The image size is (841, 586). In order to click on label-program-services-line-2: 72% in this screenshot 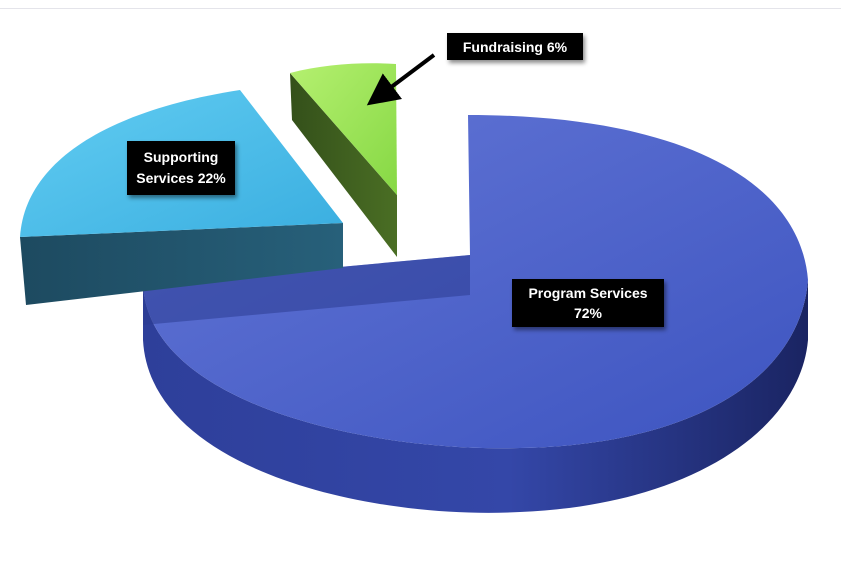, I will do `click(588, 313)`.